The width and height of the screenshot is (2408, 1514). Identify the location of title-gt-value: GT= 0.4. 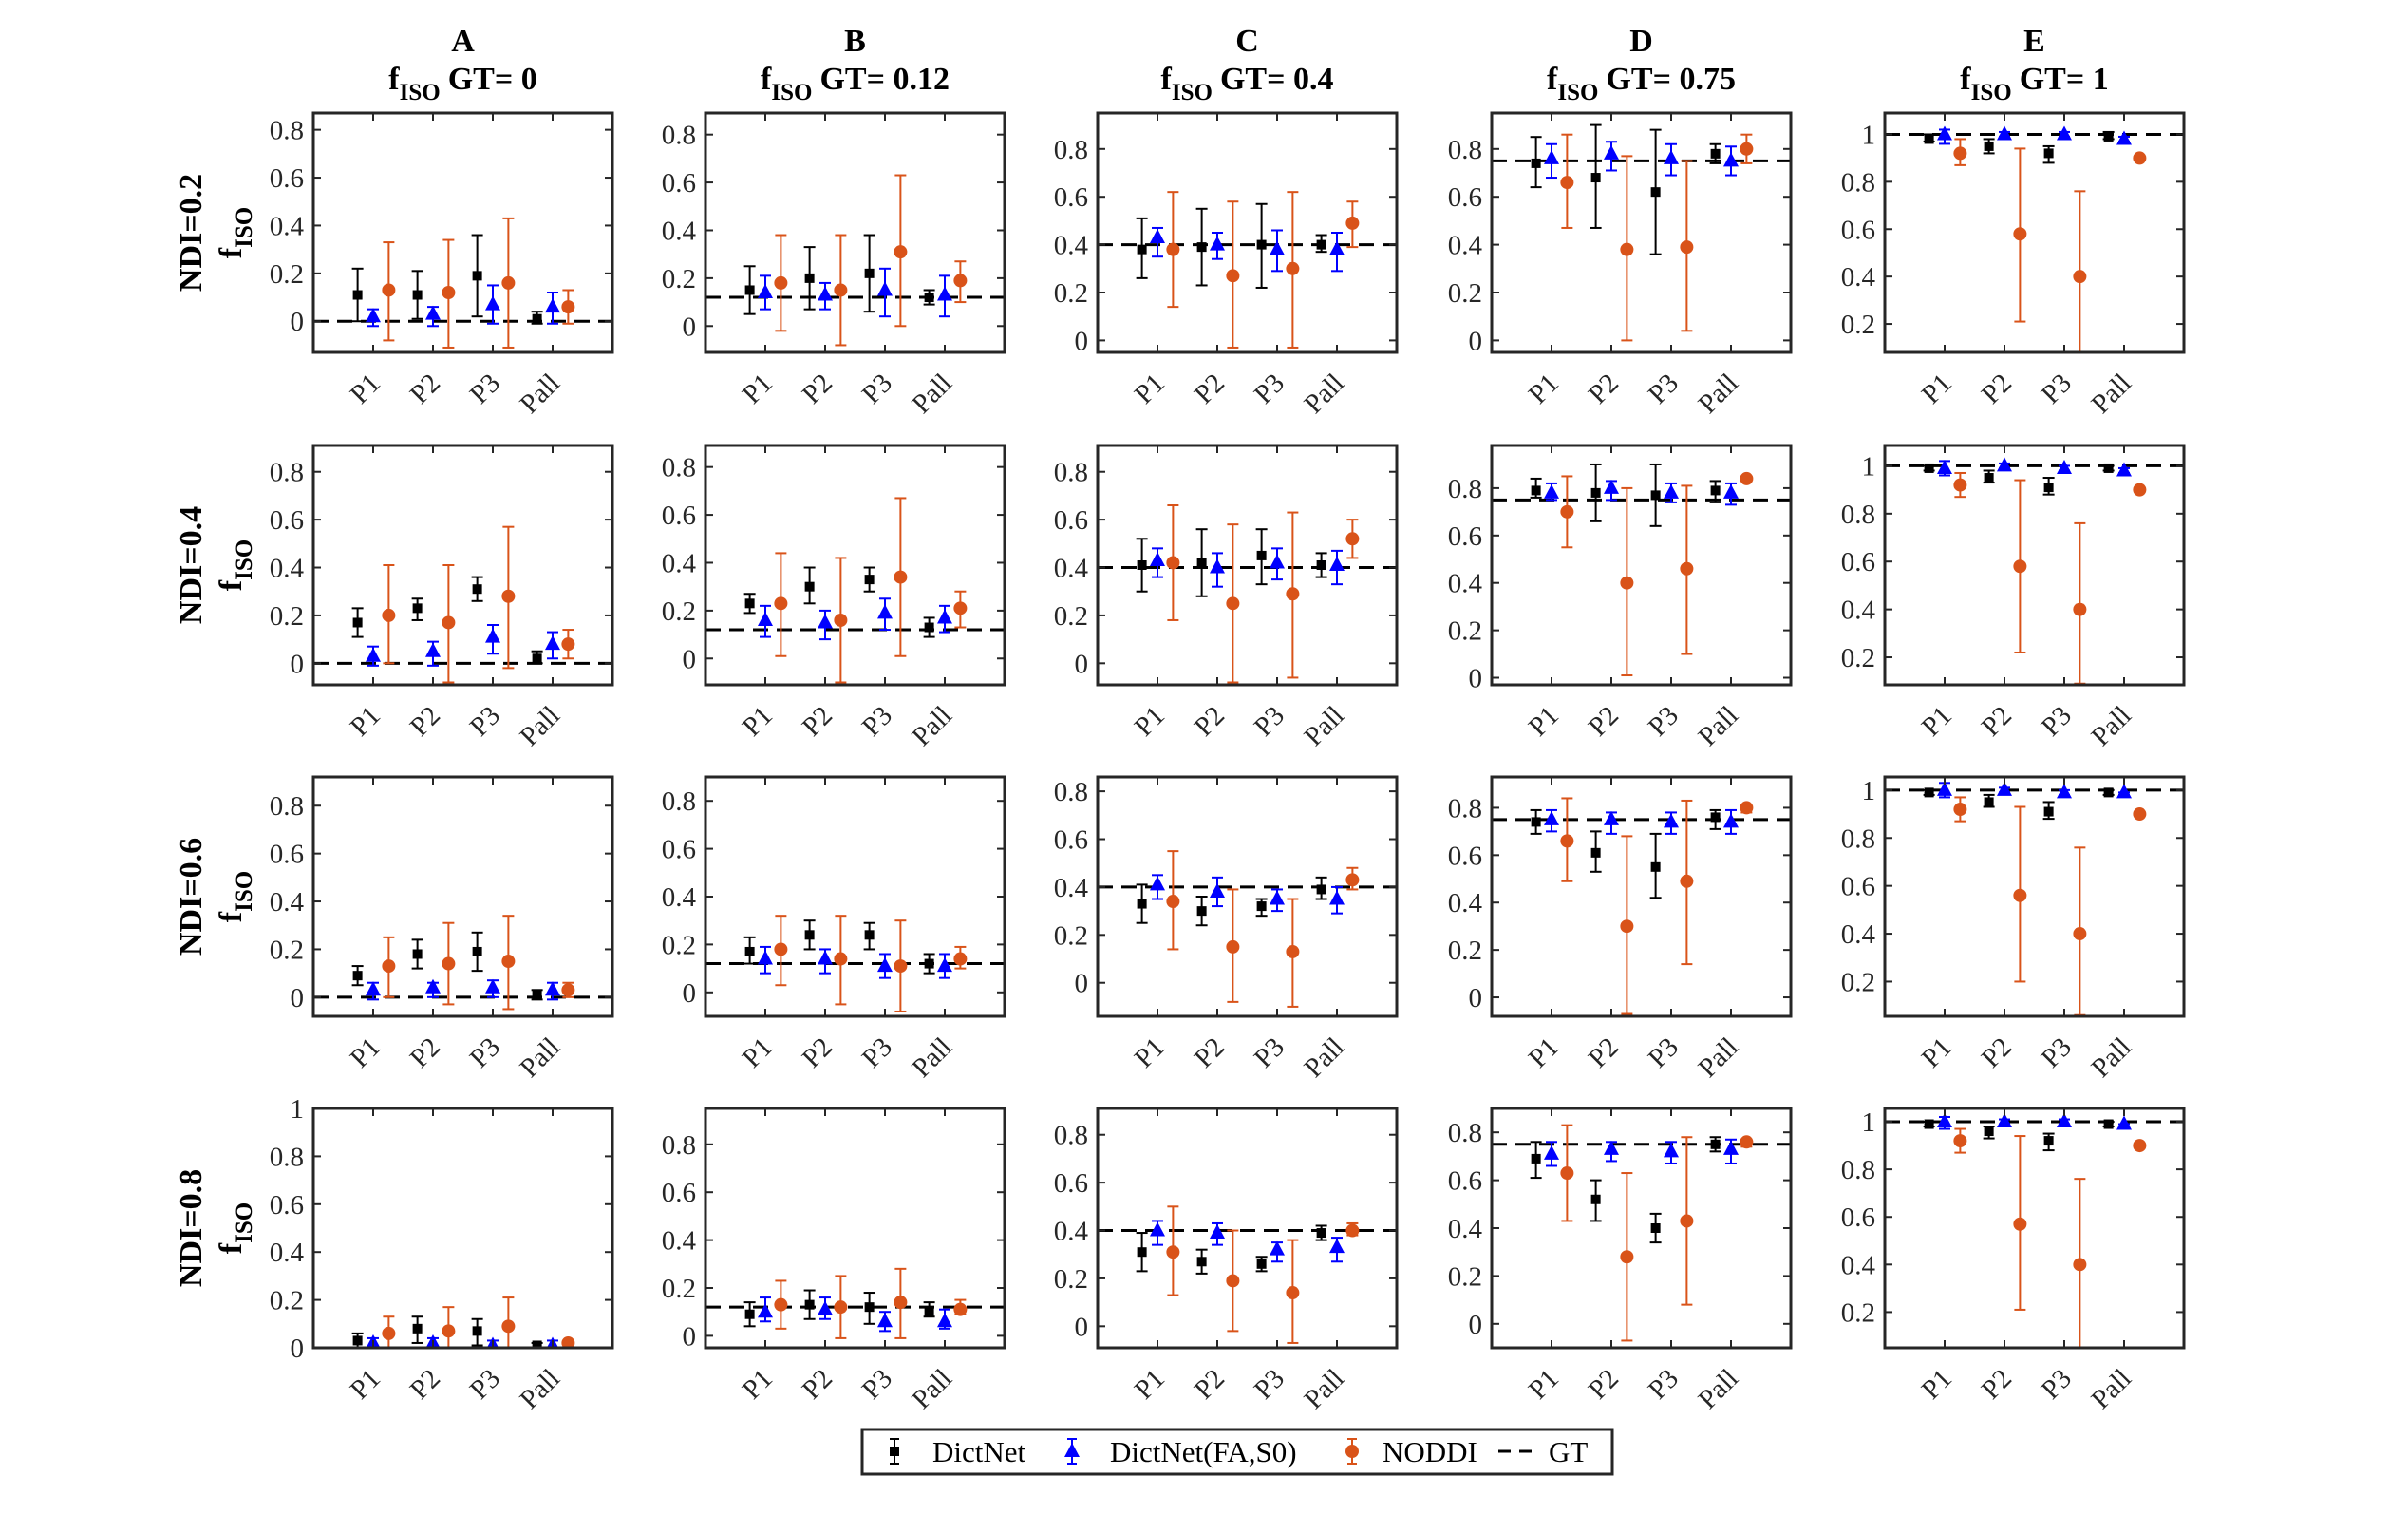
(1277, 80).